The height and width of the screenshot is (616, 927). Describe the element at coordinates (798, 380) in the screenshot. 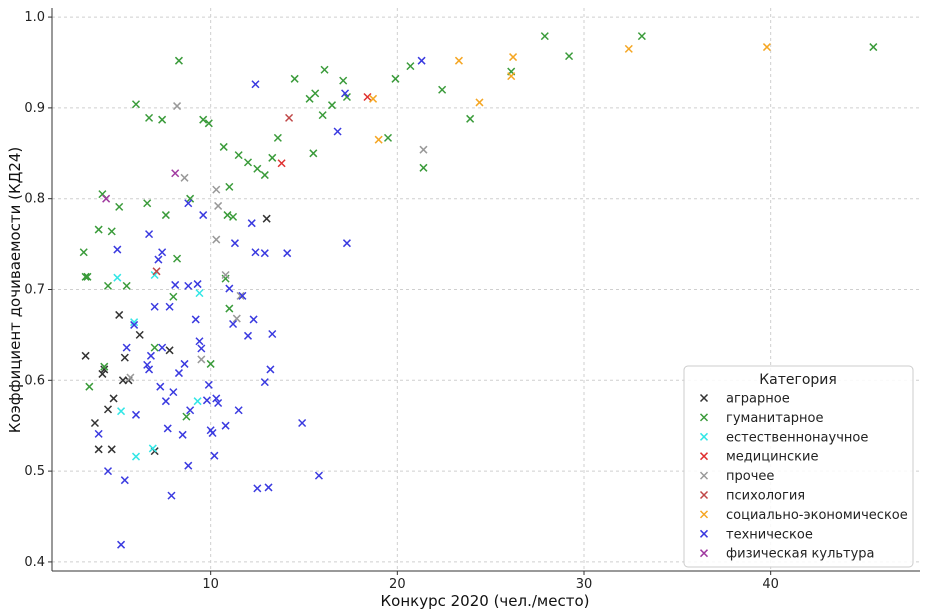

I see `legend-title: Категория` at that location.